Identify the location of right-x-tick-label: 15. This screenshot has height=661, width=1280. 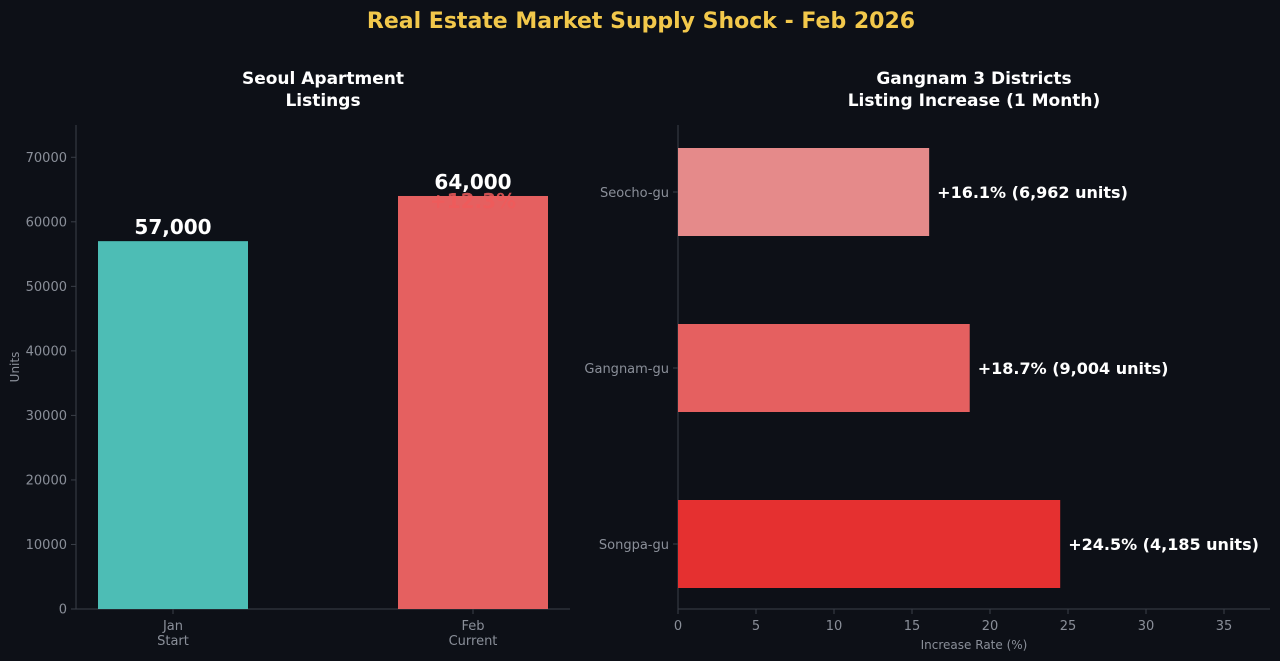
(912, 626).